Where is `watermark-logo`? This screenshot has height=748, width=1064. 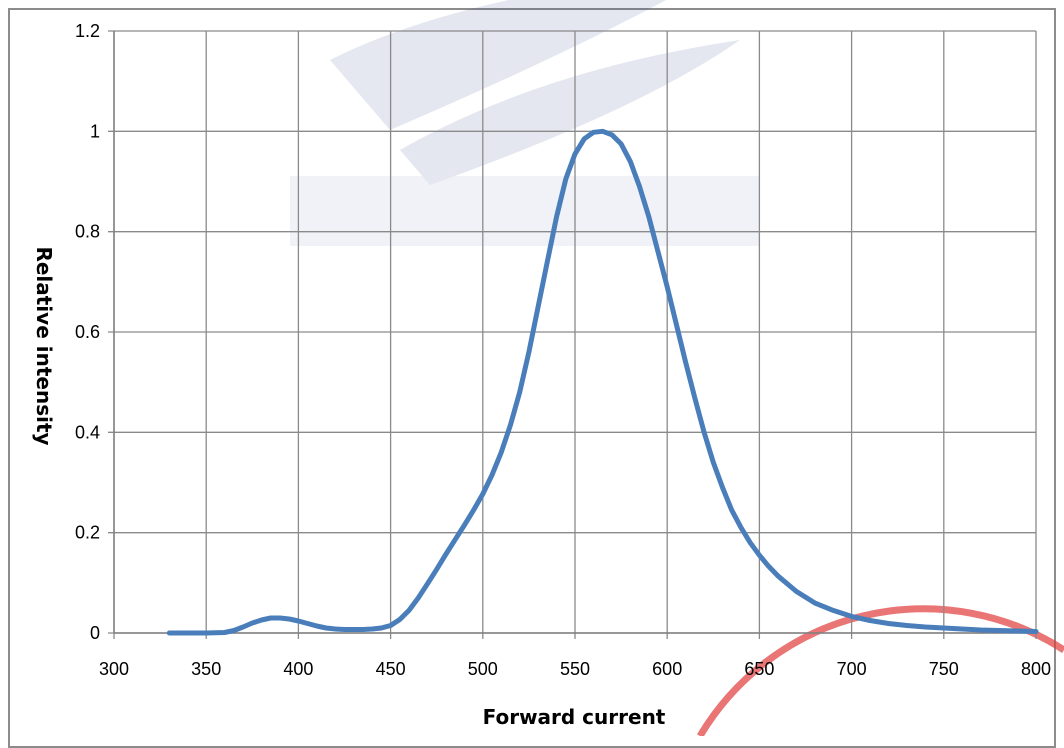 watermark-logo is located at coordinates (525, 123).